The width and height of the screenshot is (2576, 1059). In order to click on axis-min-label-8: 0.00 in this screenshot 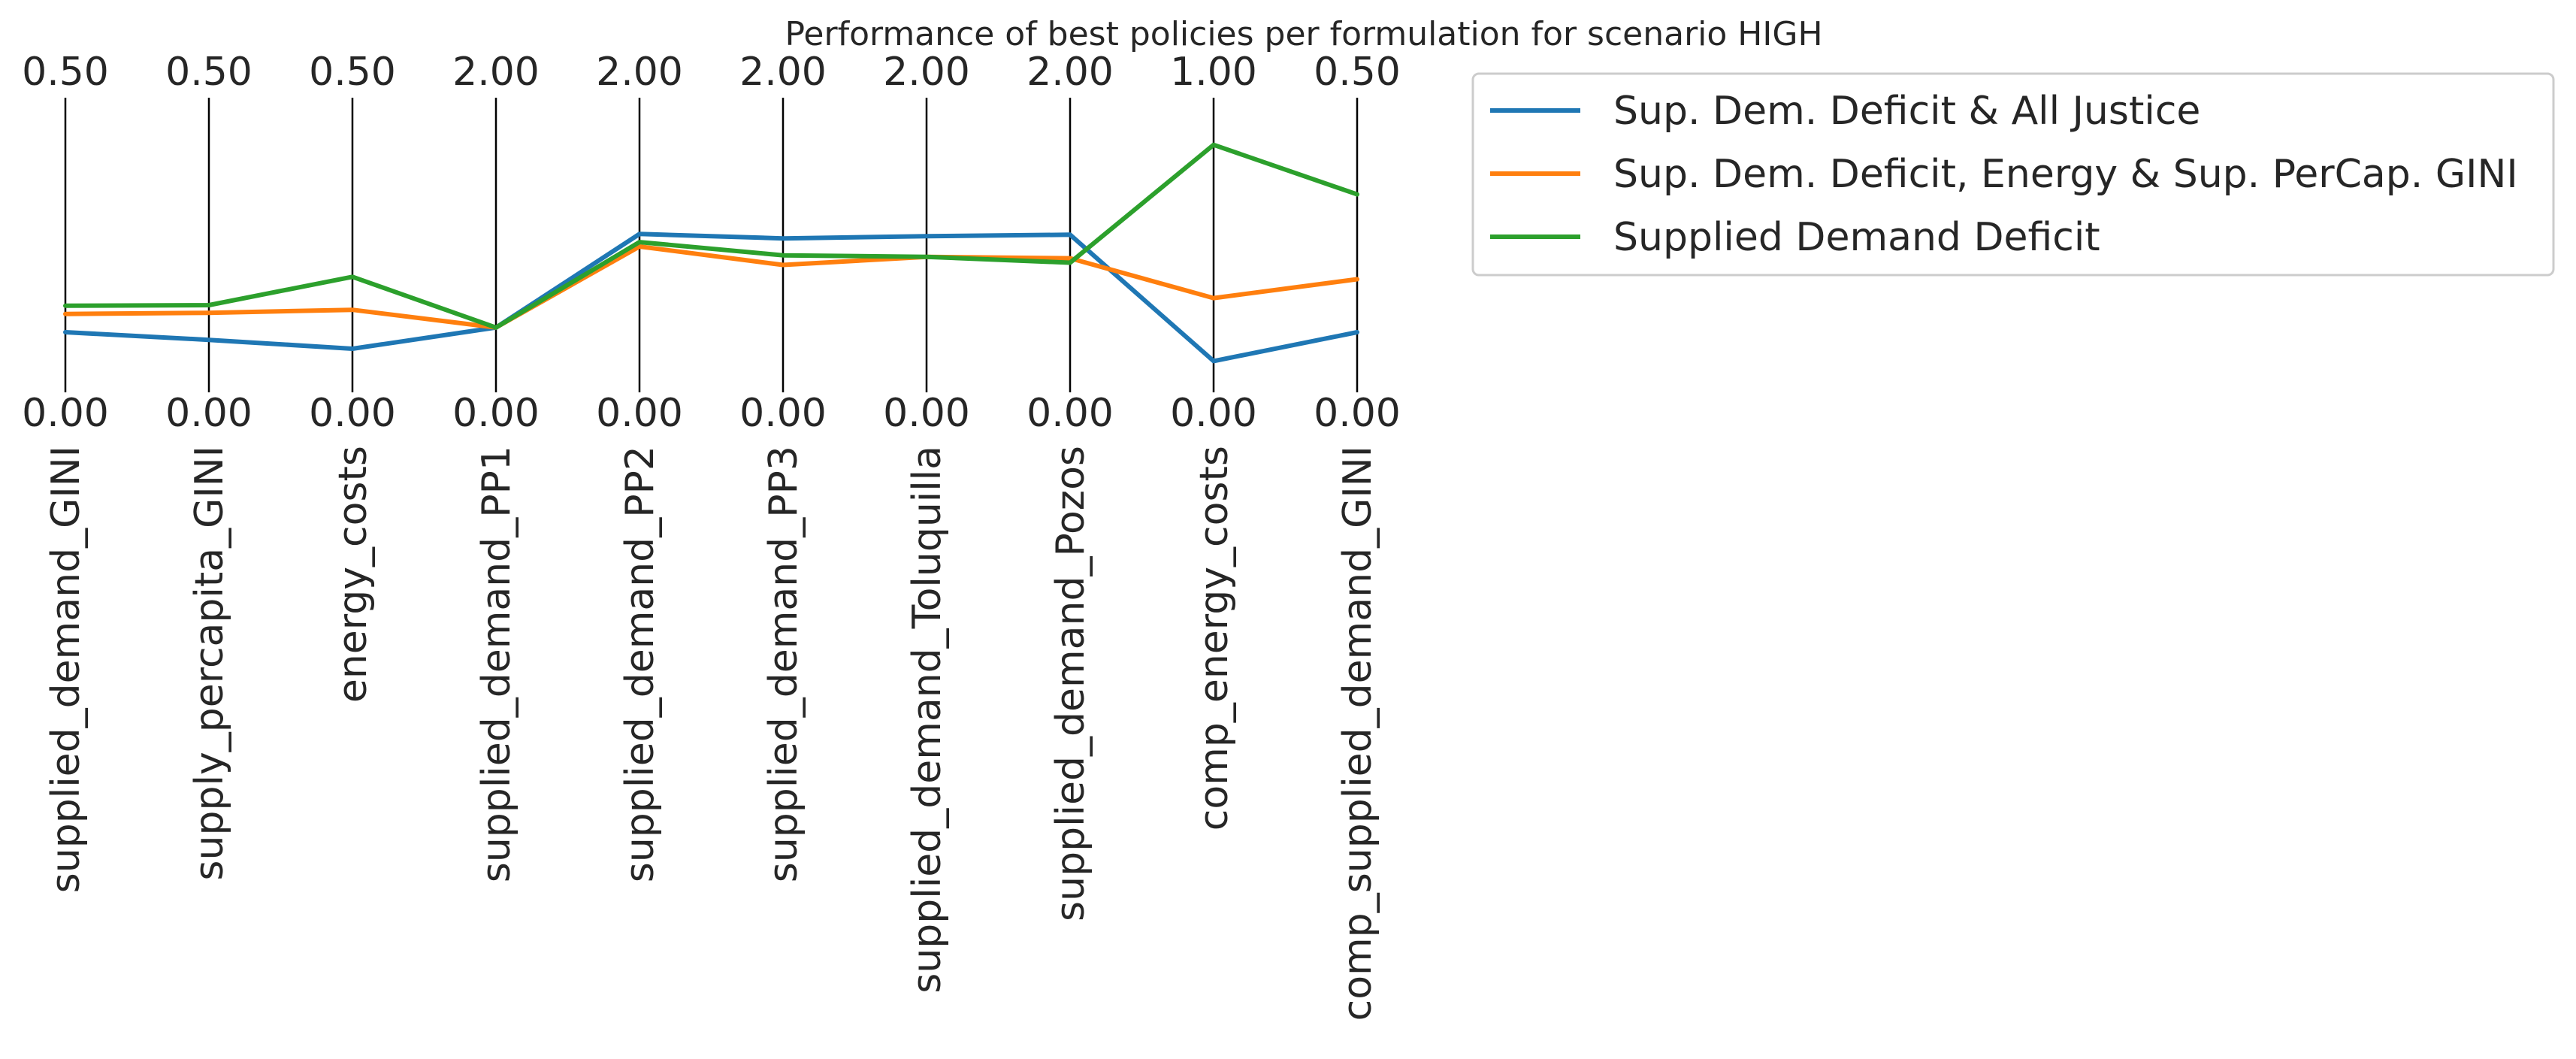, I will do `click(1213, 413)`.